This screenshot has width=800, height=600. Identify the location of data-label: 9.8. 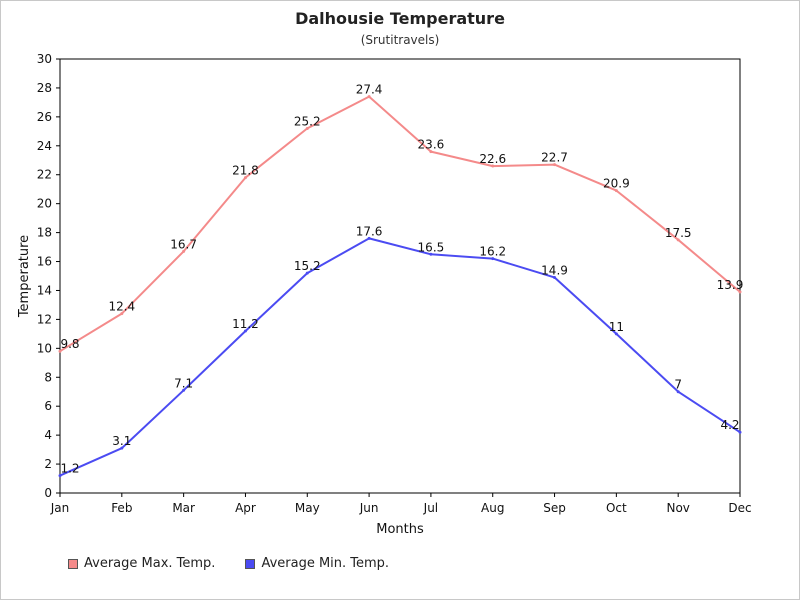
(69, 344).